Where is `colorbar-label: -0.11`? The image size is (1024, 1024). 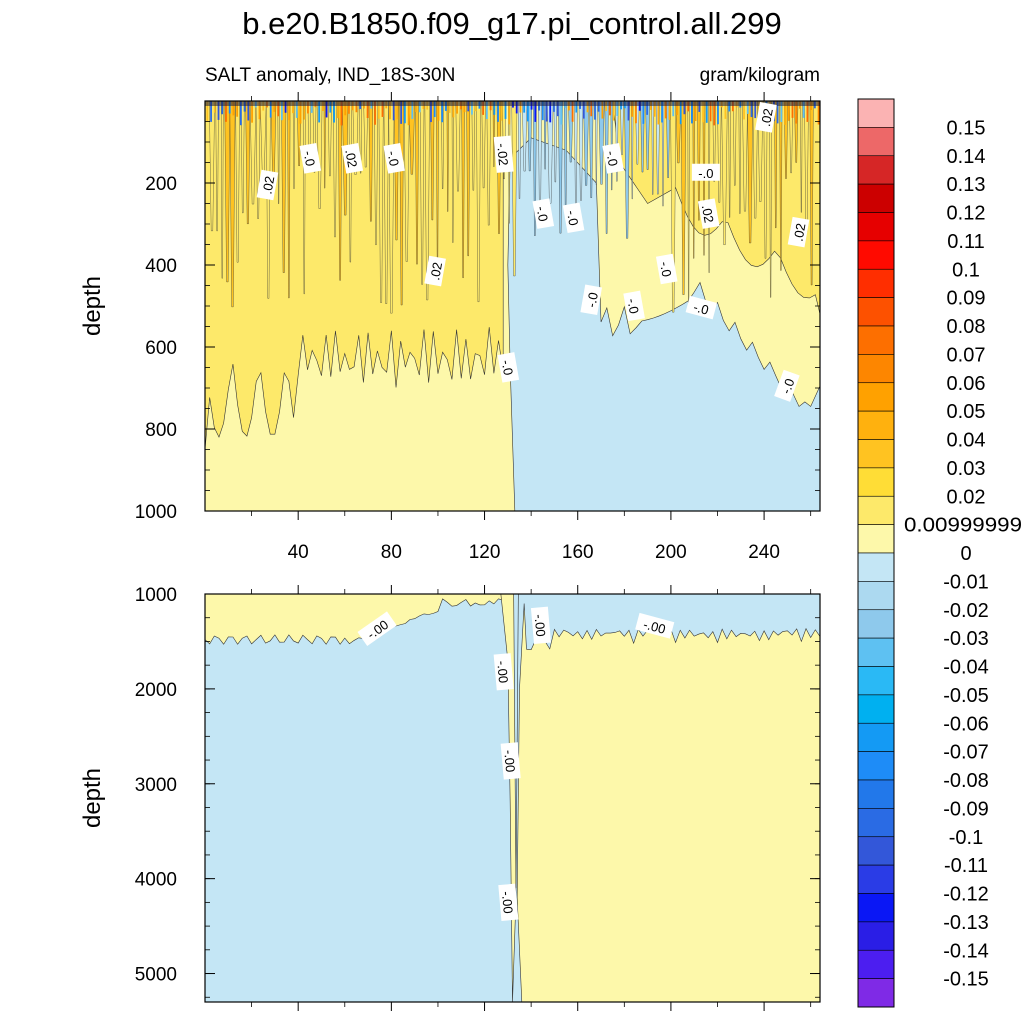
colorbar-label: -0.11 is located at coordinates (966, 866).